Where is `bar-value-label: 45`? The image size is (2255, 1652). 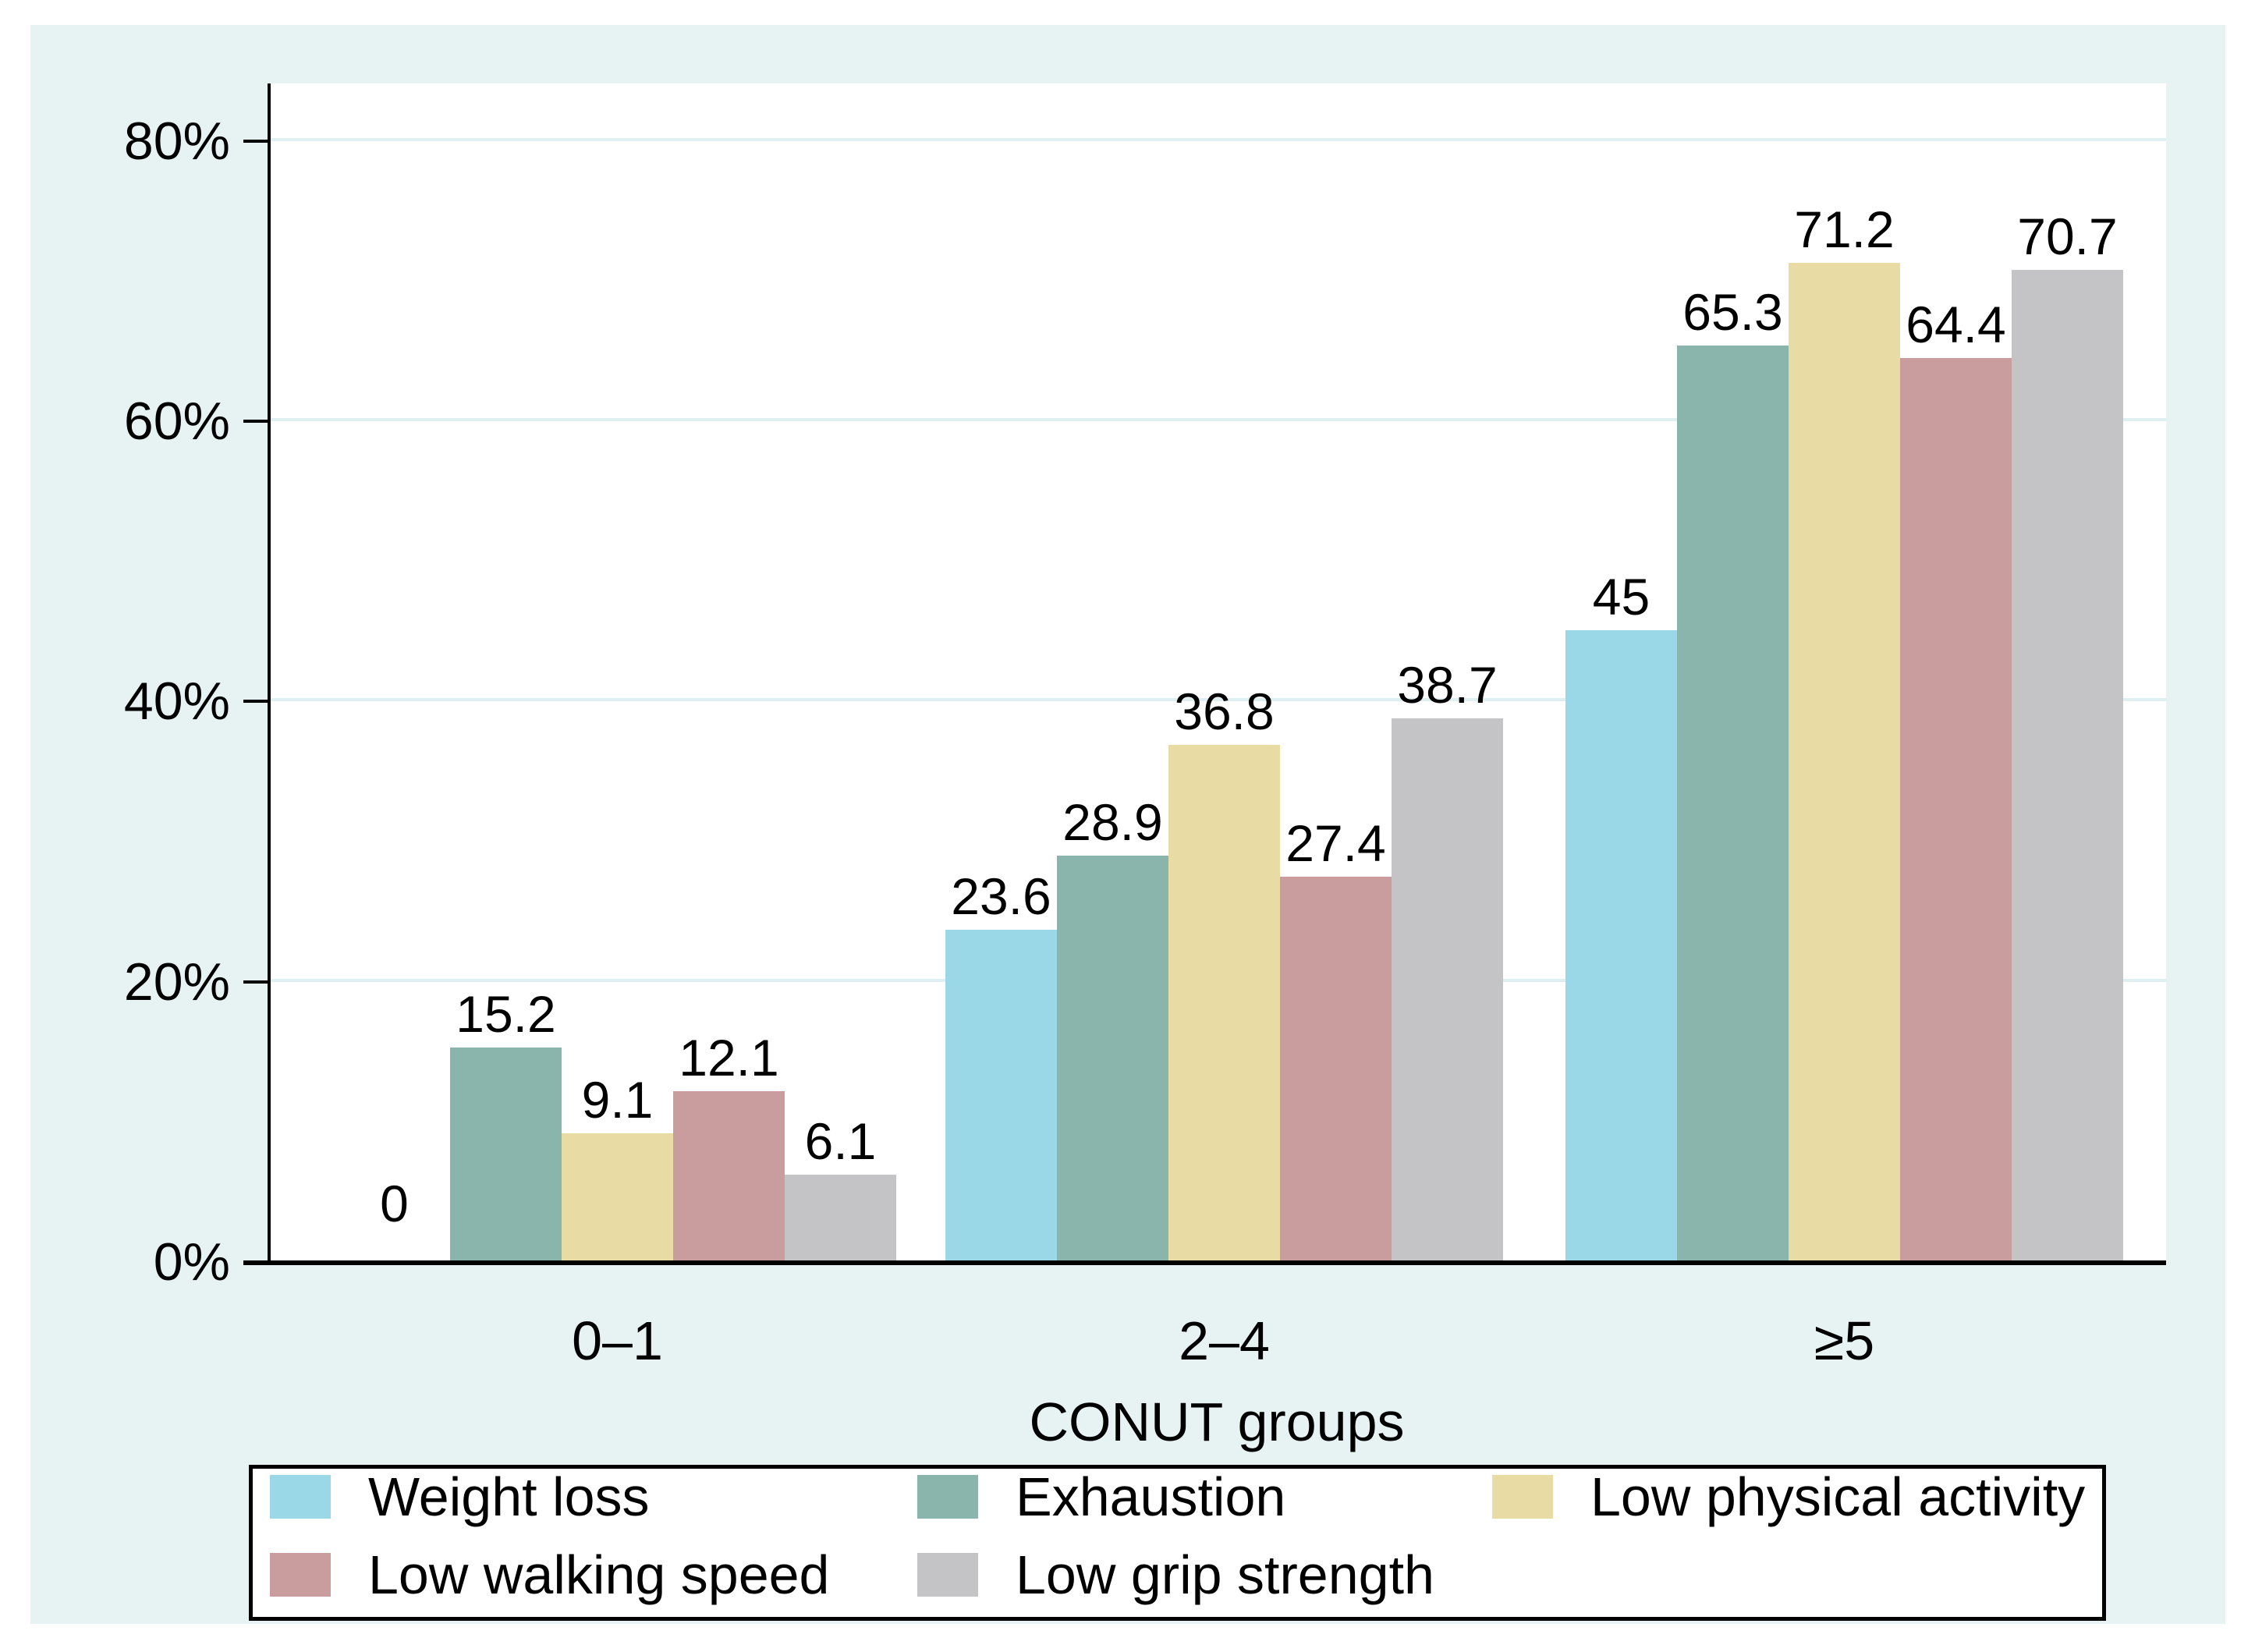
bar-value-label: 45 is located at coordinates (1621, 597).